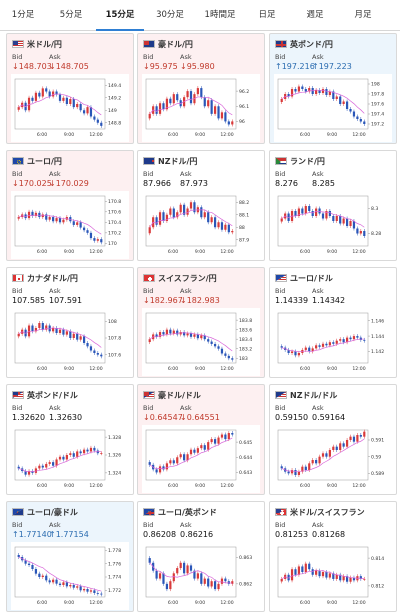  Describe the element at coordinates (44, 161) in the screenshot. I see `currency-pair-name: ユーロ/円` at that location.